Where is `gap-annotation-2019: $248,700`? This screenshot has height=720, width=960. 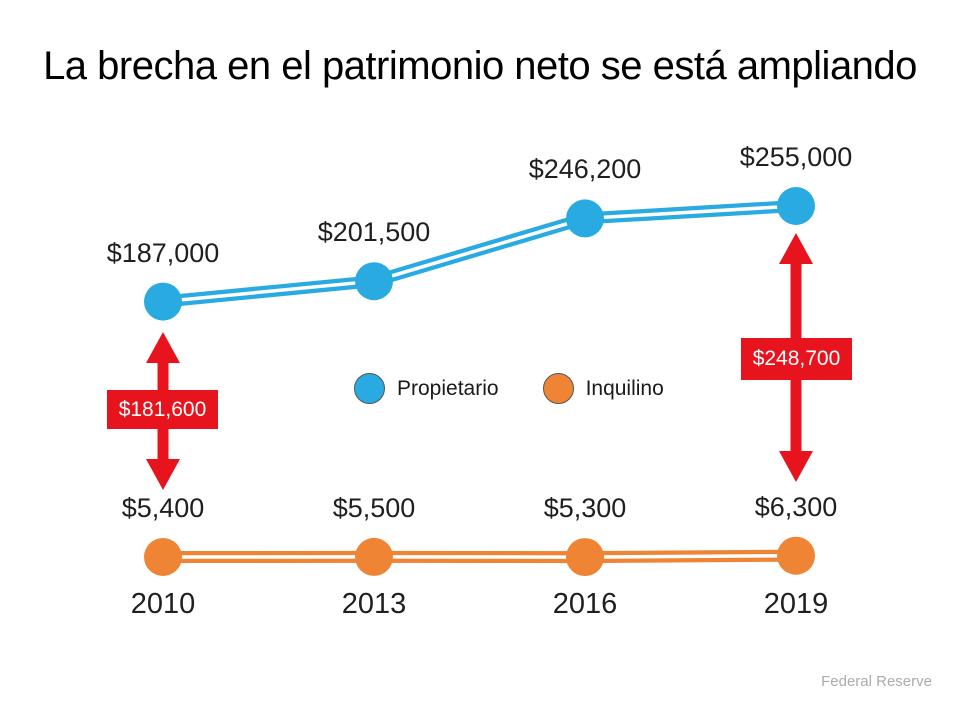
gap-annotation-2019: $248,700 is located at coordinates (796, 359).